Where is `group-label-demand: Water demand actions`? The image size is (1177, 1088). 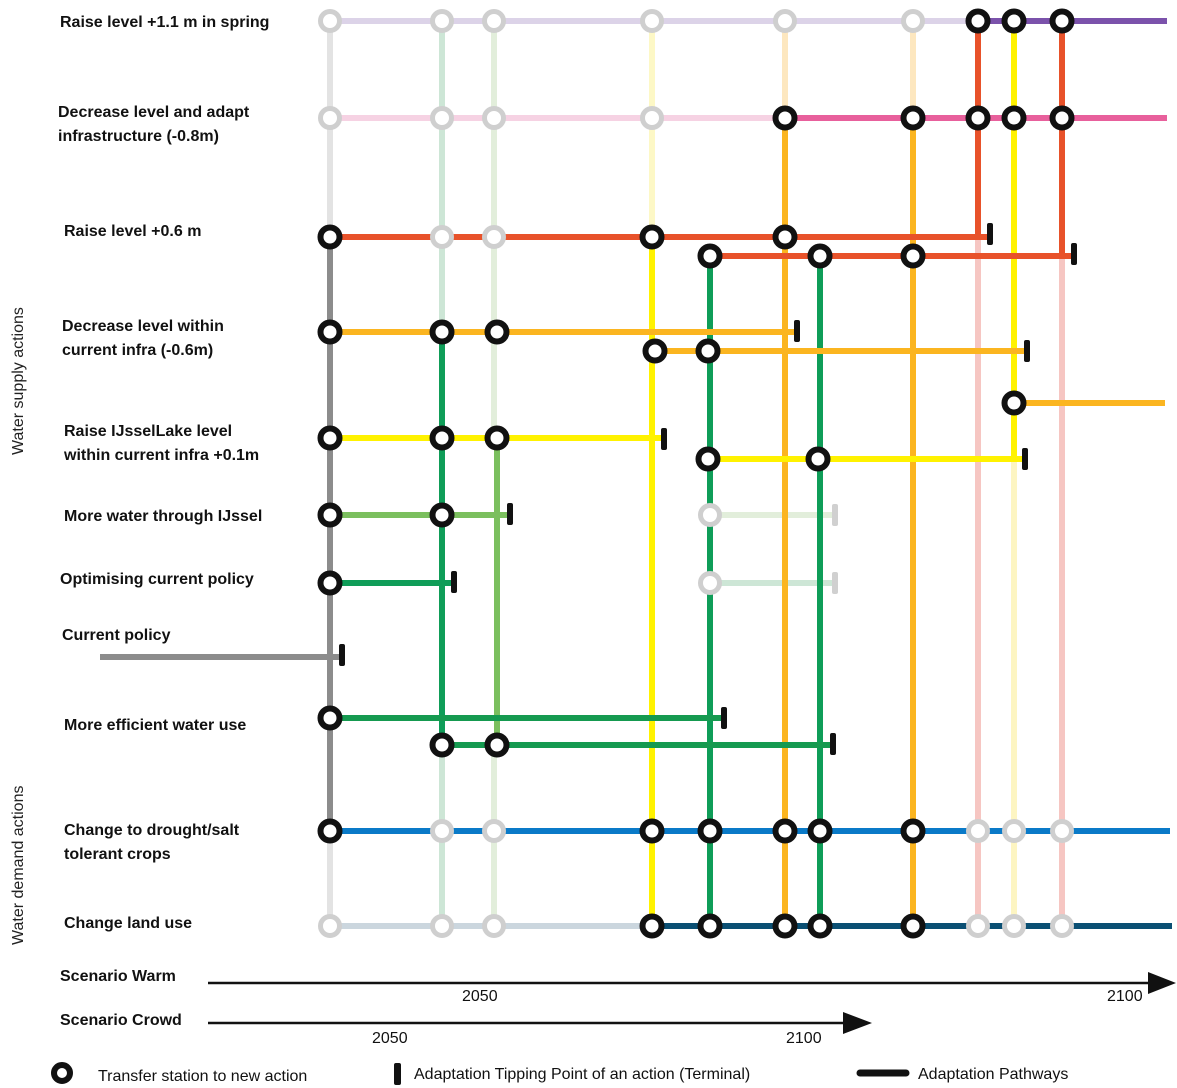
group-label-demand: Water demand actions is located at coordinates (18, 865).